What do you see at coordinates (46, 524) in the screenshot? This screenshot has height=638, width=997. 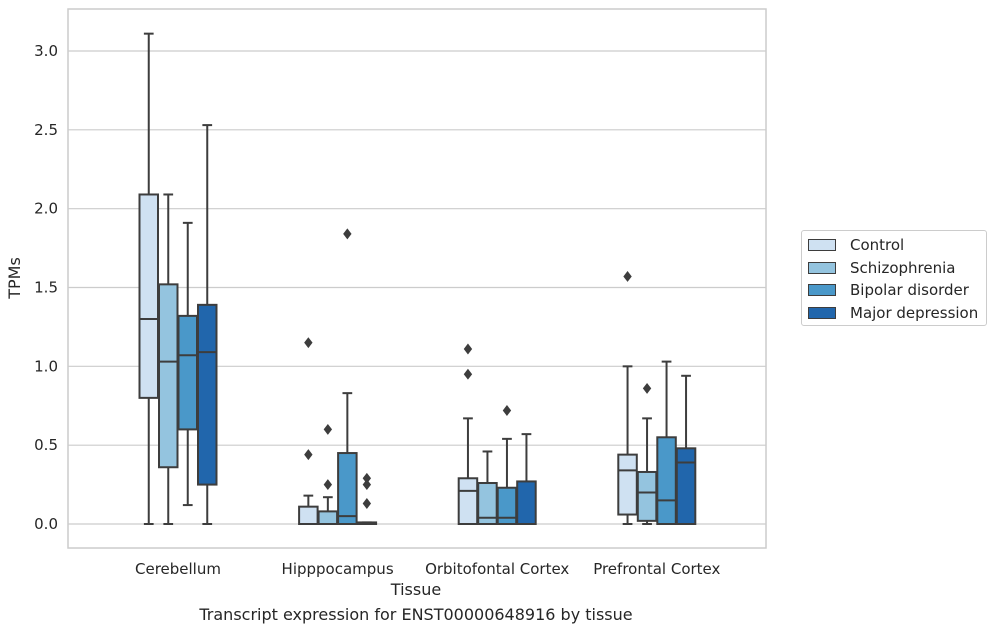 I see `y-tick-label: 0.0` at bounding box center [46, 524].